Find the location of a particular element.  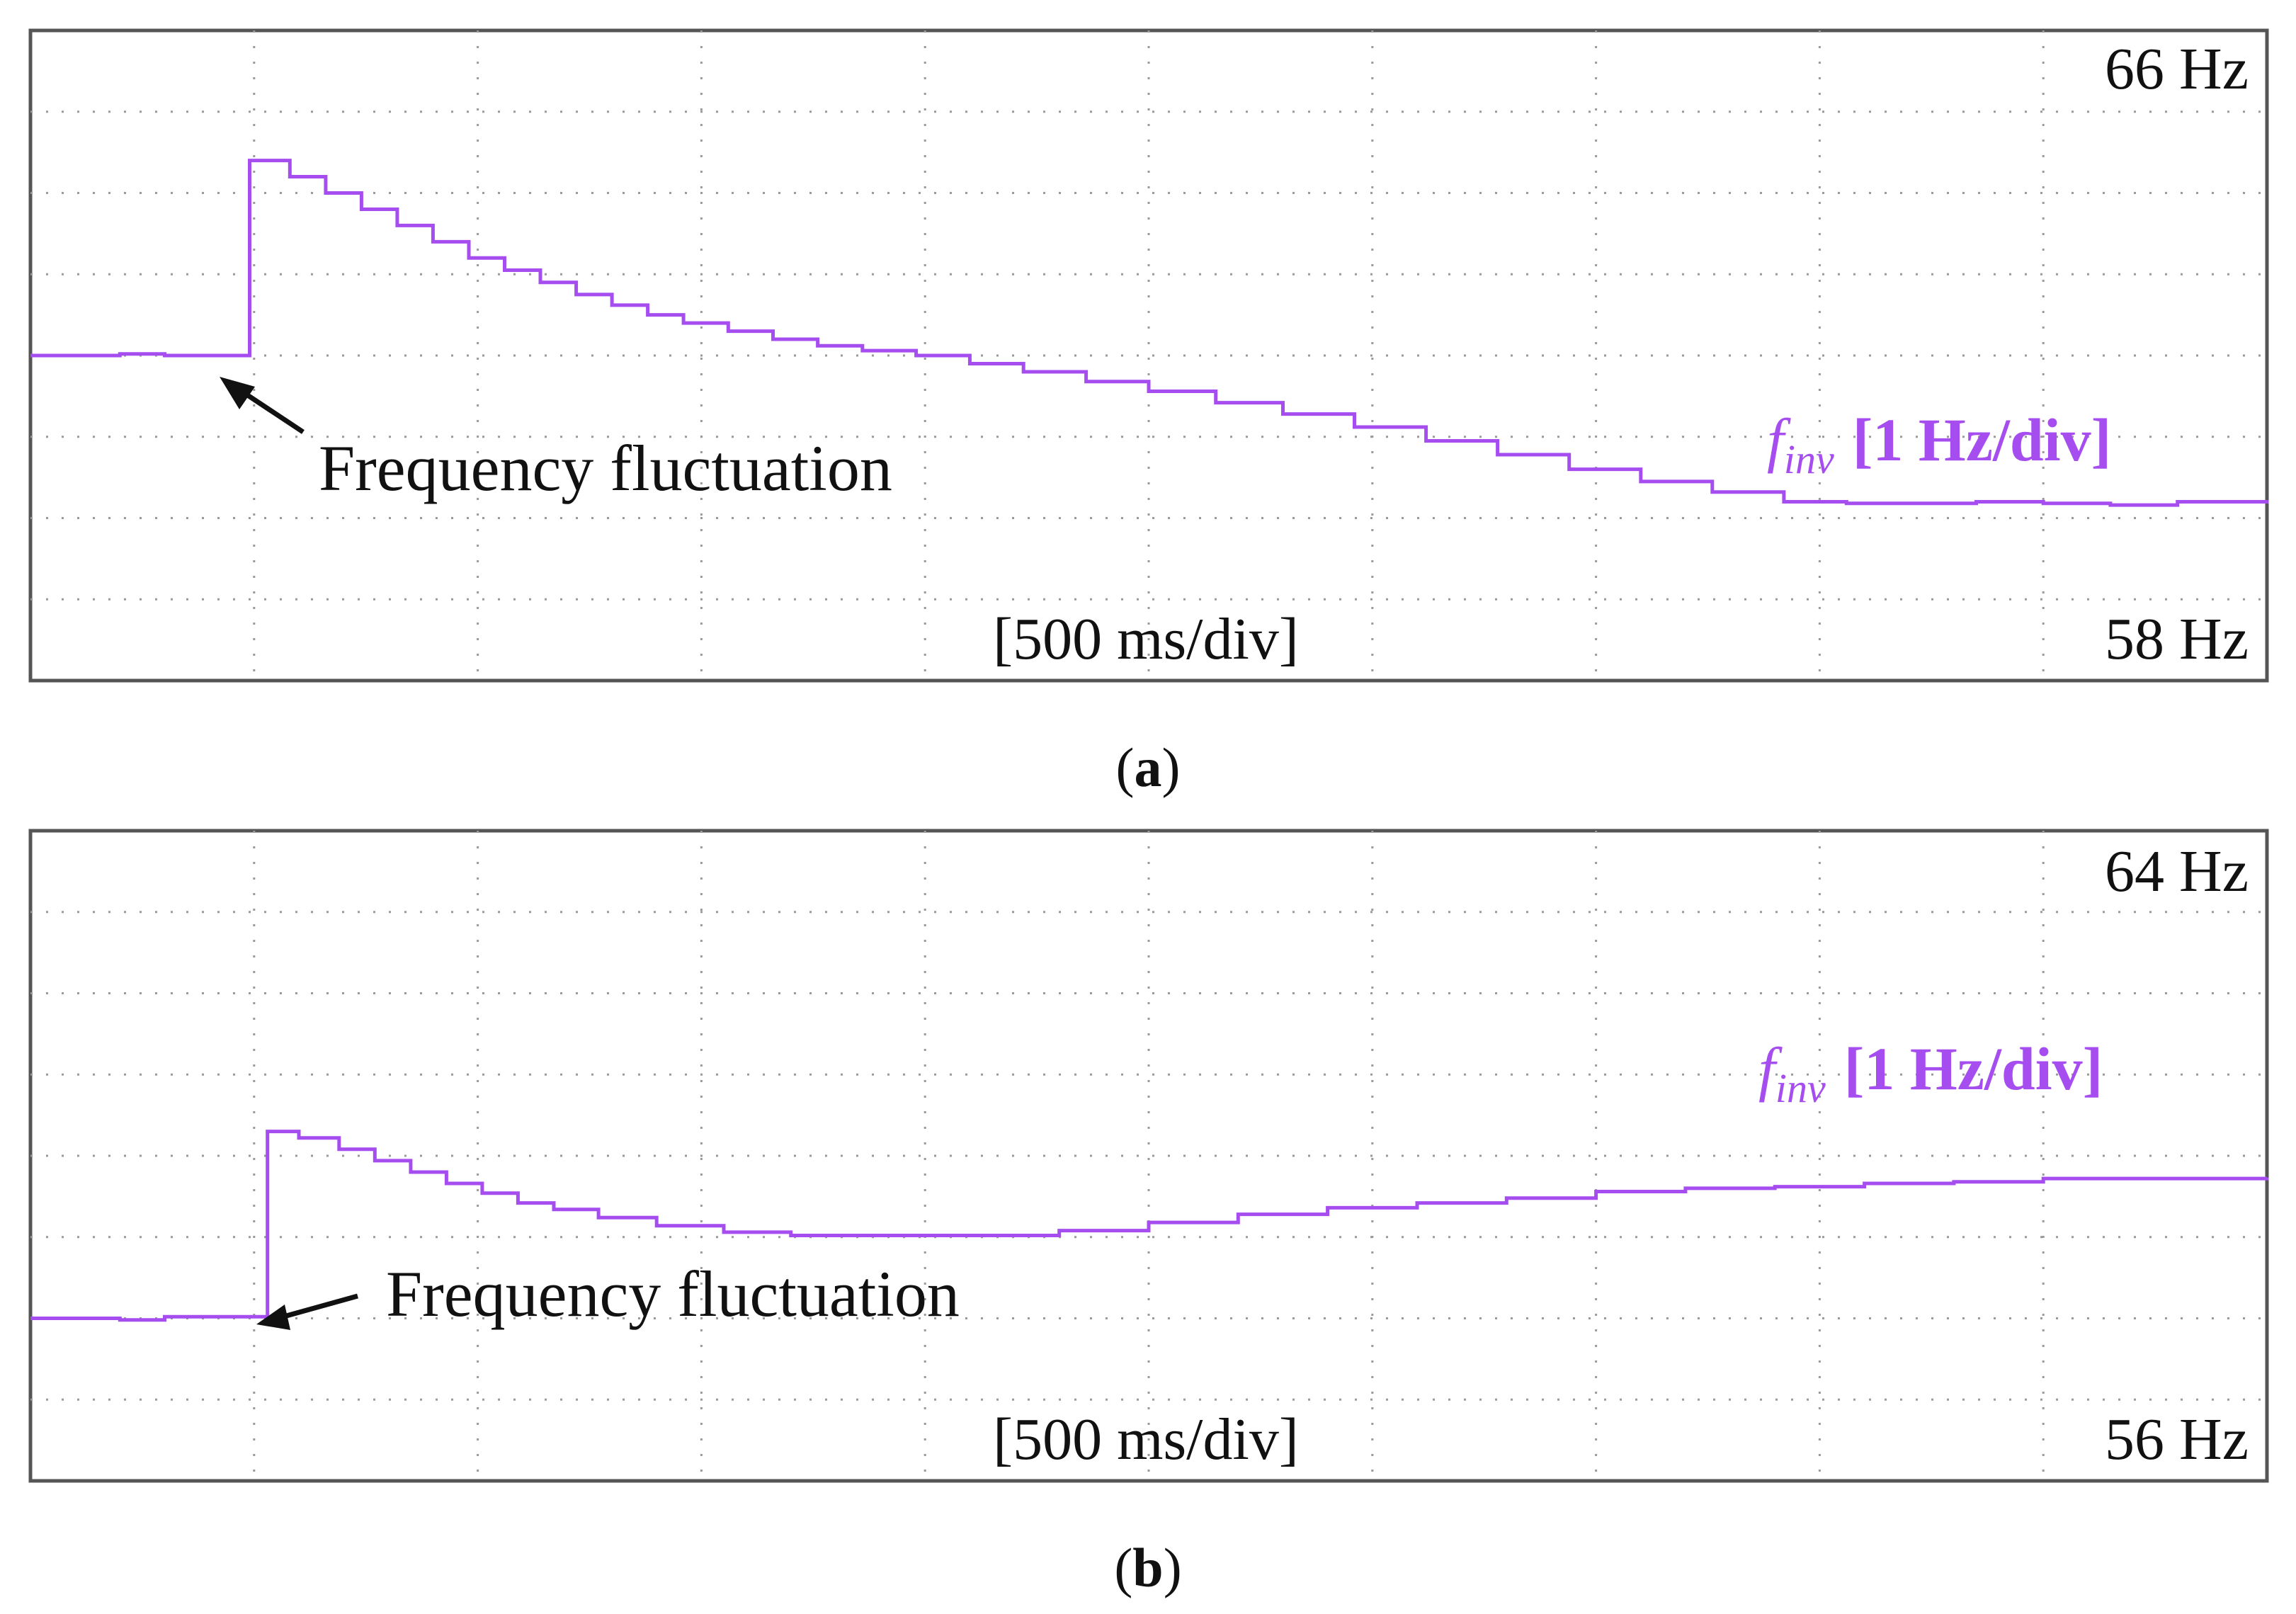

caption-open-a: ( is located at coordinates (1125, 767).